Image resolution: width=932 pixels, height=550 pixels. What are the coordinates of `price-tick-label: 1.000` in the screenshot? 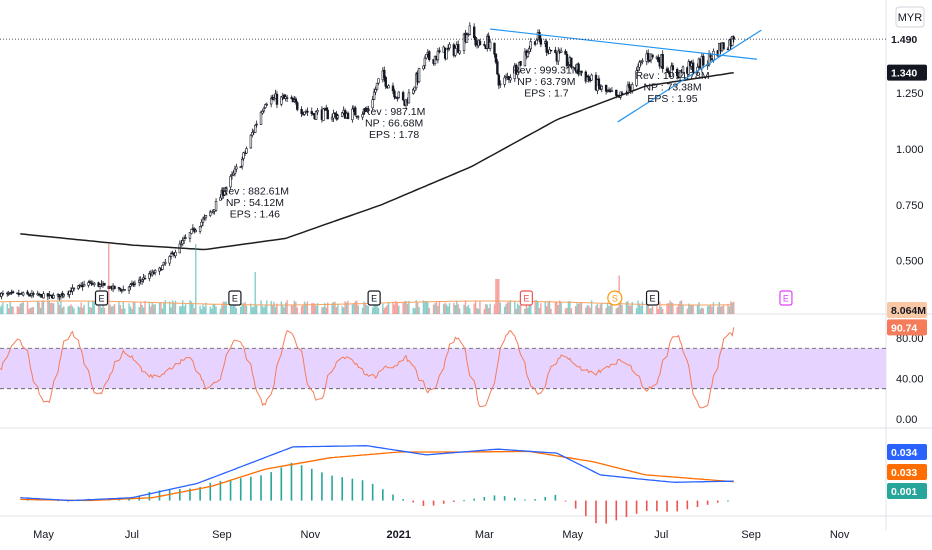 It's located at (910, 150).